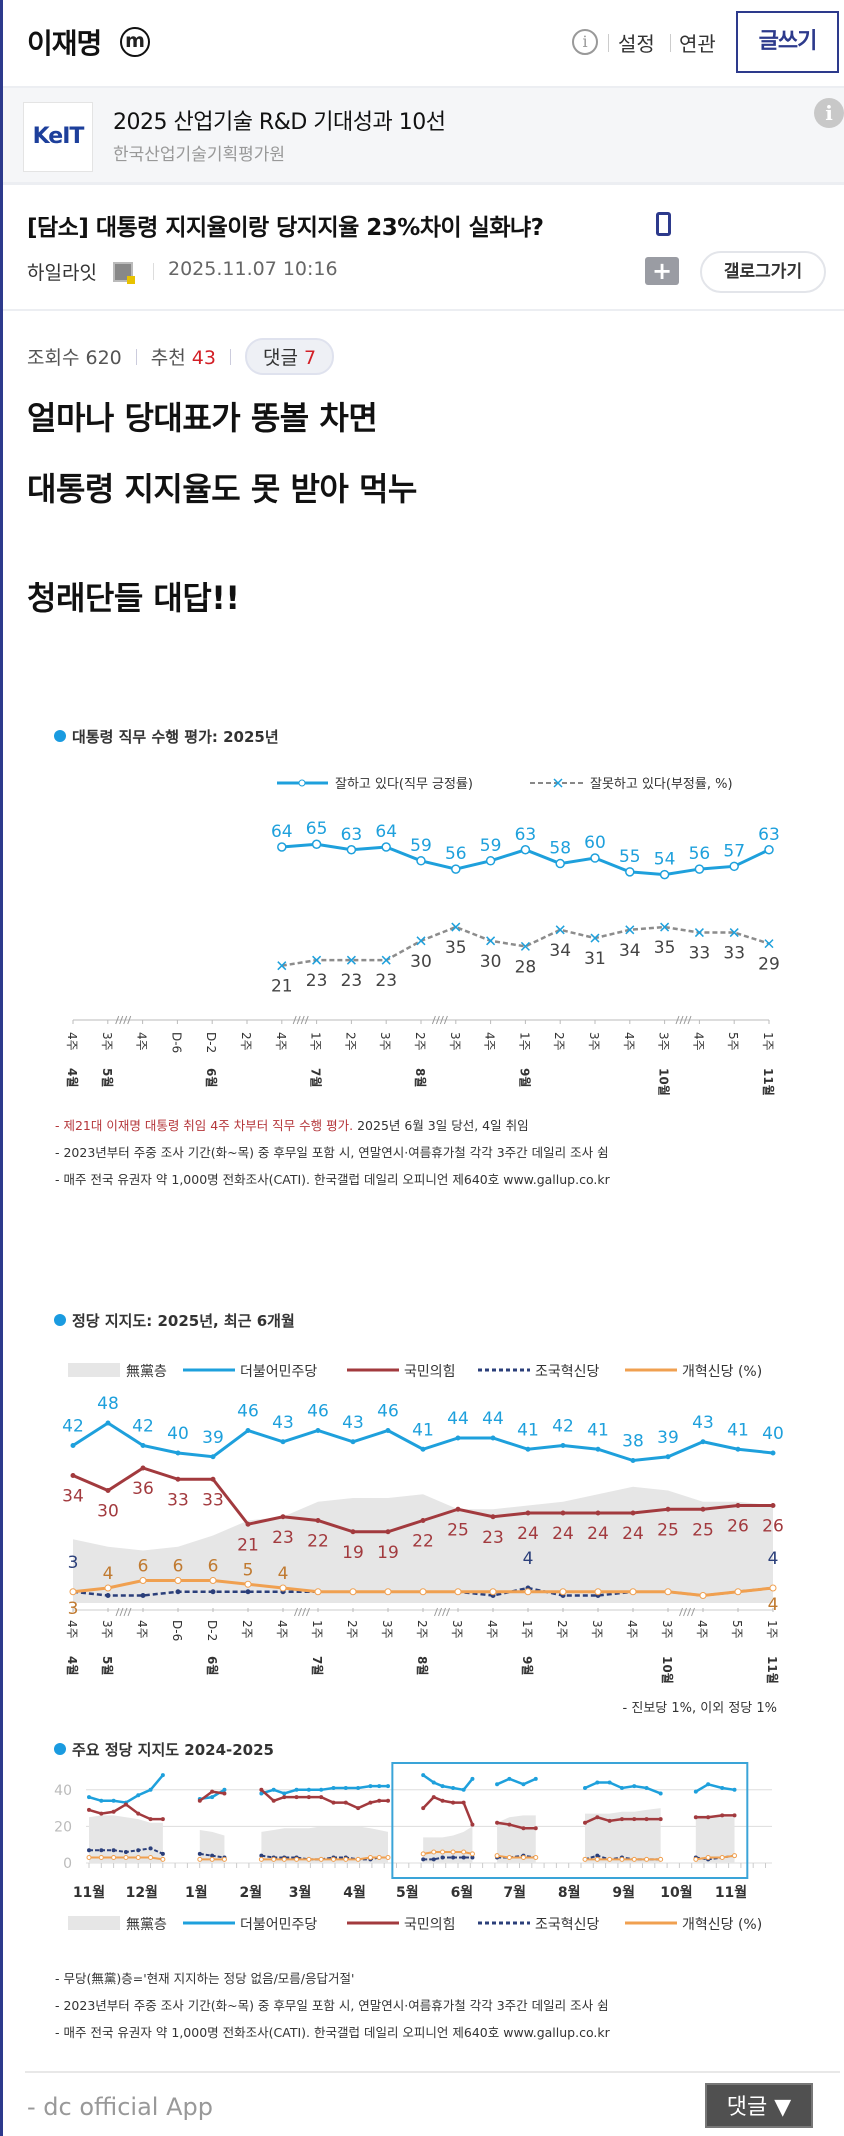 Image resolution: width=844 pixels, height=2136 pixels. I want to click on data-label: 46, so click(318, 1412).